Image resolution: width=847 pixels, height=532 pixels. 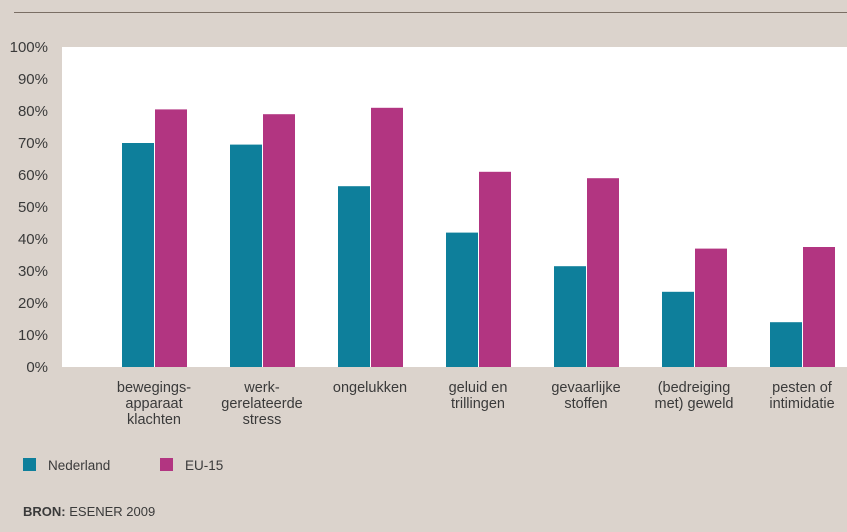 I want to click on source-text: ESENER 2009, so click(x=112, y=511).